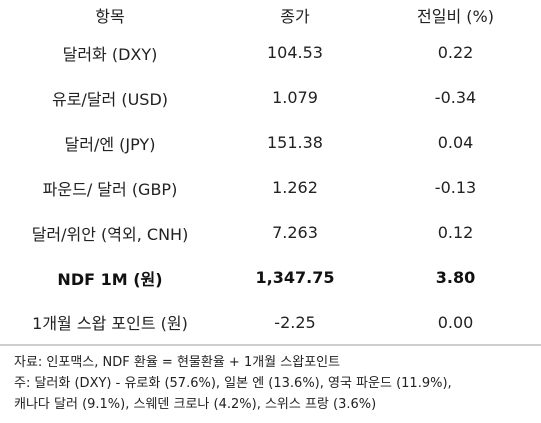 Image resolution: width=541 pixels, height=423 pixels. Describe the element at coordinates (110, 99) in the screenshot. I see `row-name: 유로/달러 (USD)` at that location.